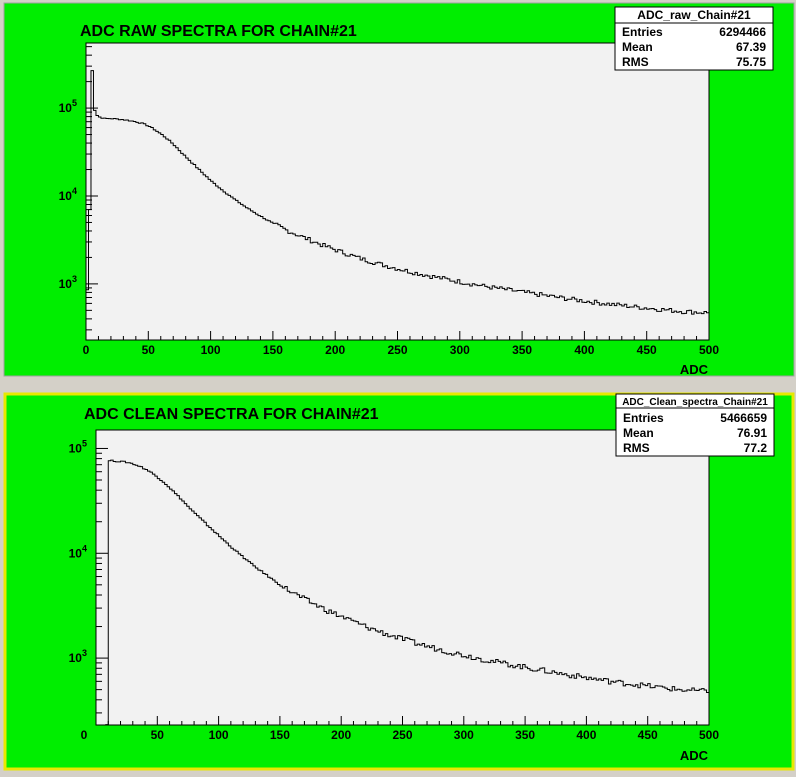  Describe the element at coordinates (743, 418) in the screenshot. I see `stats-value-entries: 5466659` at that location.